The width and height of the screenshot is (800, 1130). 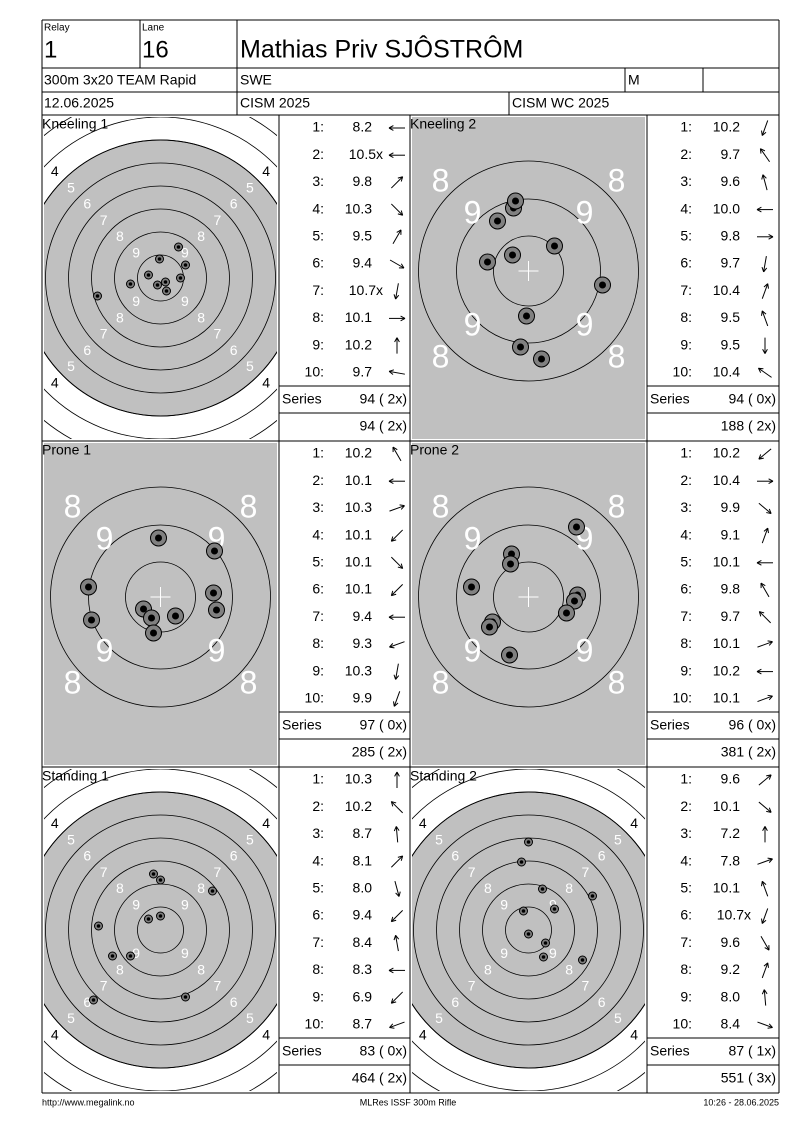 What do you see at coordinates (731, 779) in the screenshot?
I see `shot-score: 9.6` at bounding box center [731, 779].